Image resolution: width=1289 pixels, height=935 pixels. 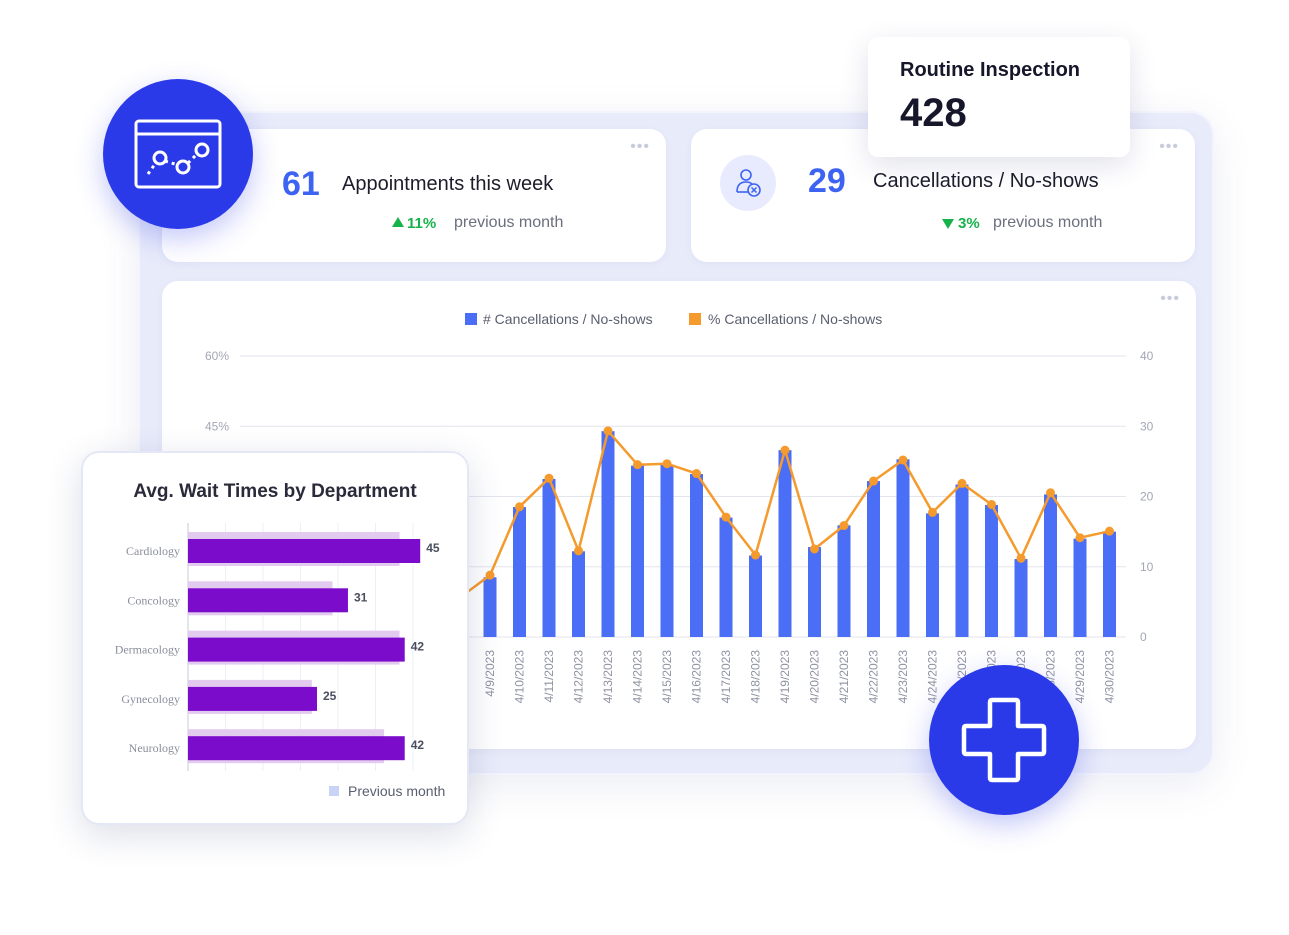 What do you see at coordinates (579, 677) in the screenshot?
I see `x-axis-date-label: 4/12/2023` at bounding box center [579, 677].